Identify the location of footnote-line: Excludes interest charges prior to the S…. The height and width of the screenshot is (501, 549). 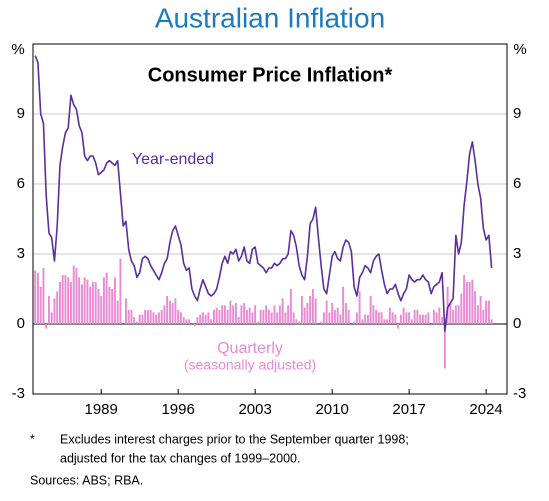
(234, 439).